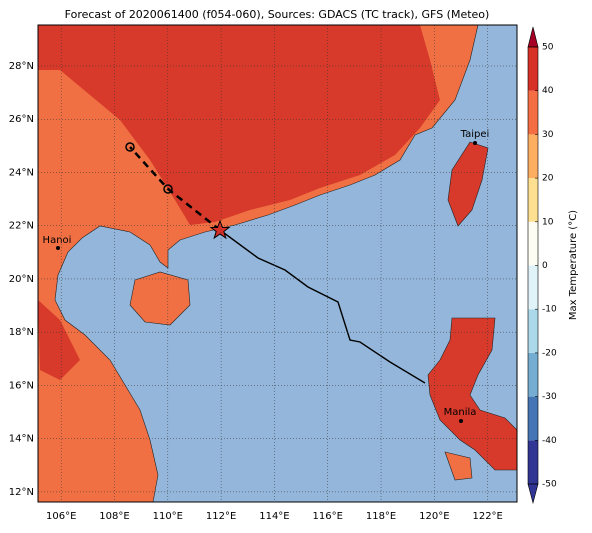 The height and width of the screenshot is (533, 592). I want to click on lon-tick-label: 120°E, so click(434, 516).